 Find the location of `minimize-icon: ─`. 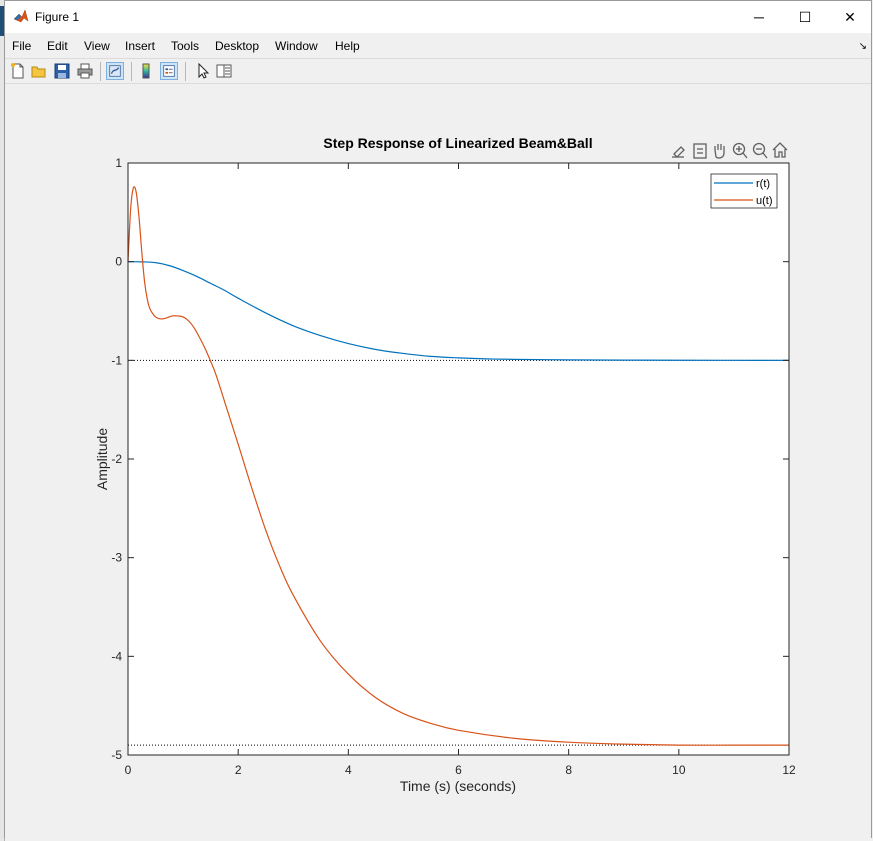

minimize-icon: ─ is located at coordinates (759, 17).